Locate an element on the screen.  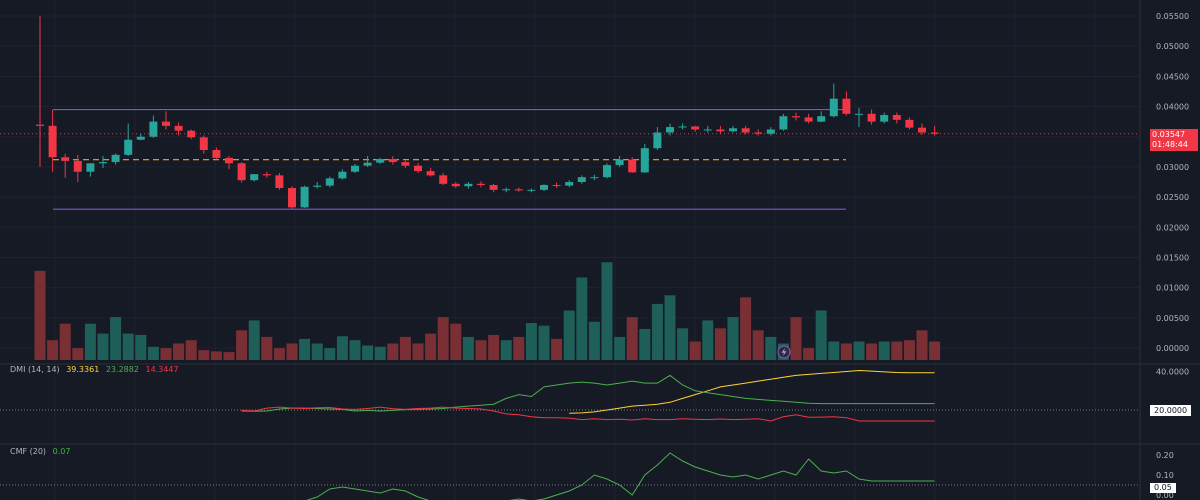
price-tick-label: 0.02500 is located at coordinates (1172, 197).